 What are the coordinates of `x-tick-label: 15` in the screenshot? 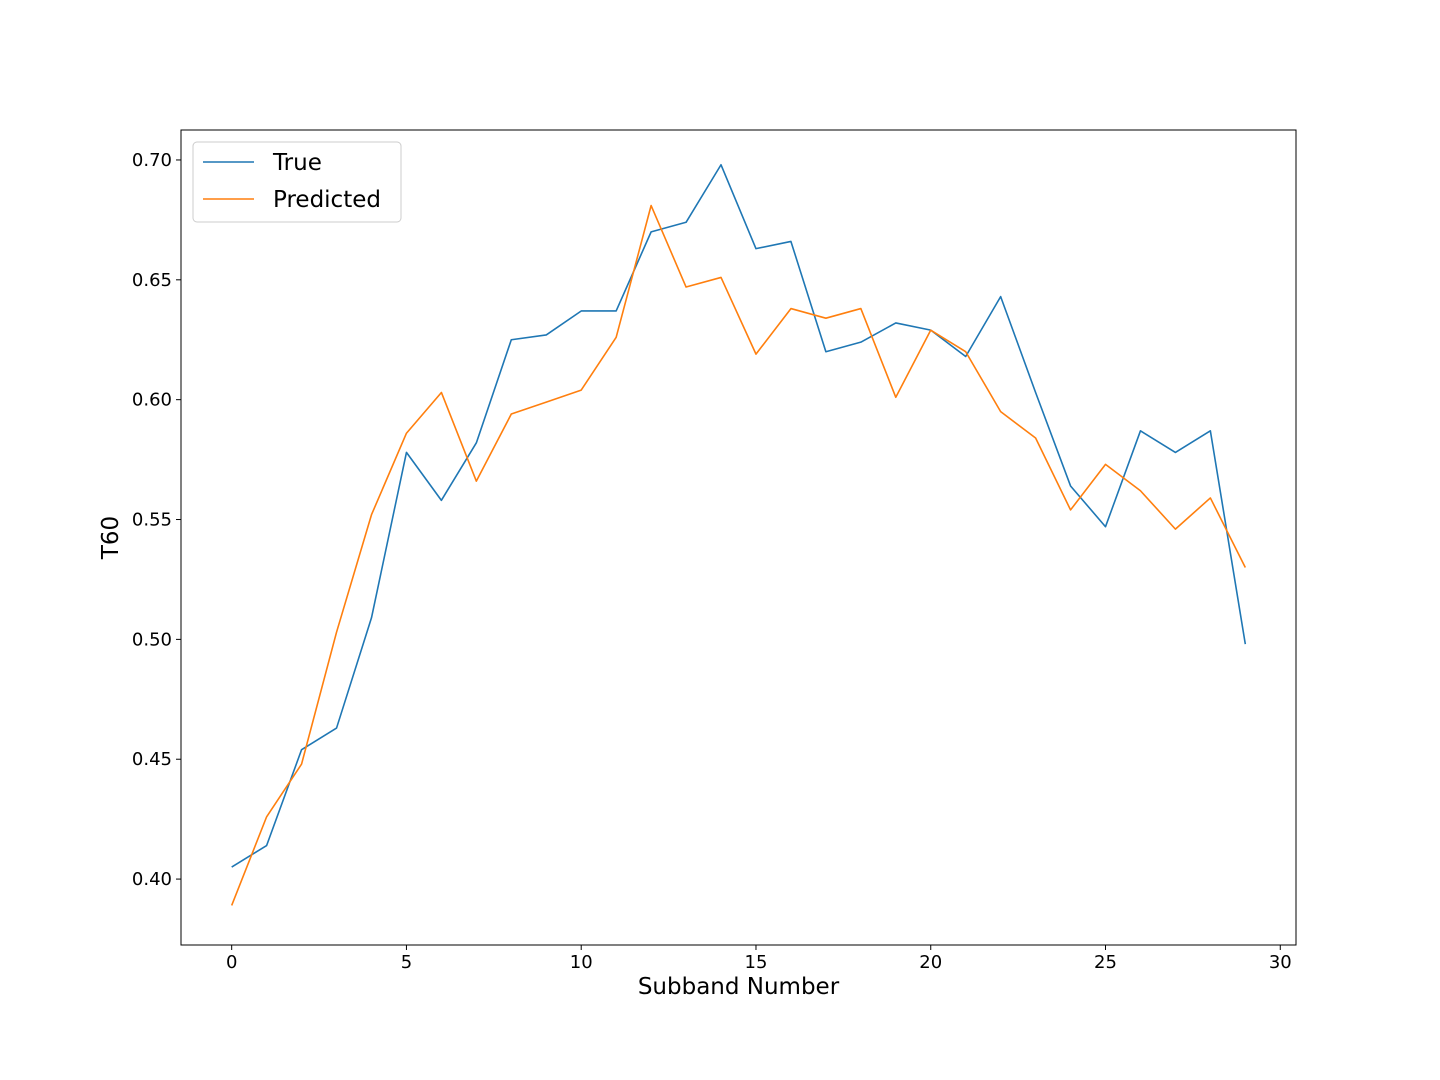 It's located at (756, 962).